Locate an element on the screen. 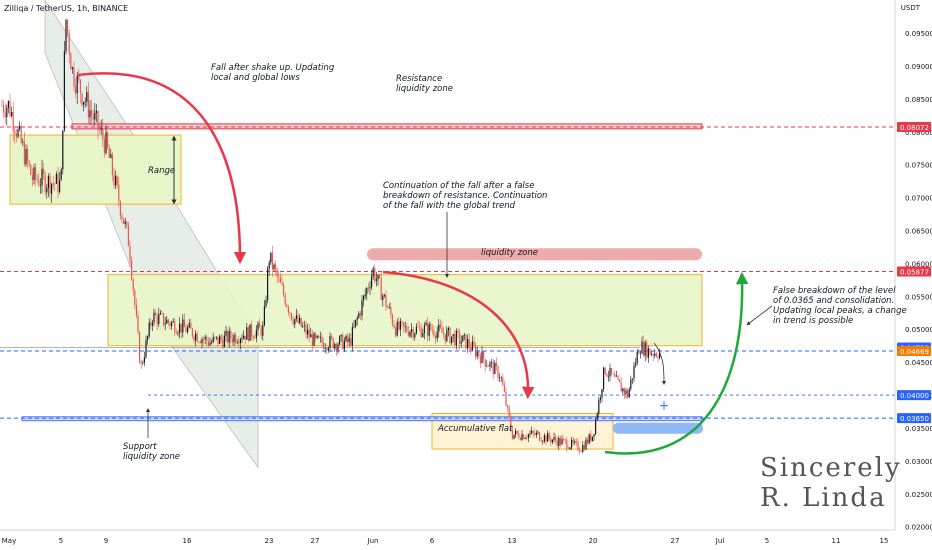 Image resolution: width=932 pixels, height=550 pixels. time-axis: May 5 9 16 23 27 Jun 6 13 20 27 Jul 5 11 15 is located at coordinates (447, 537).